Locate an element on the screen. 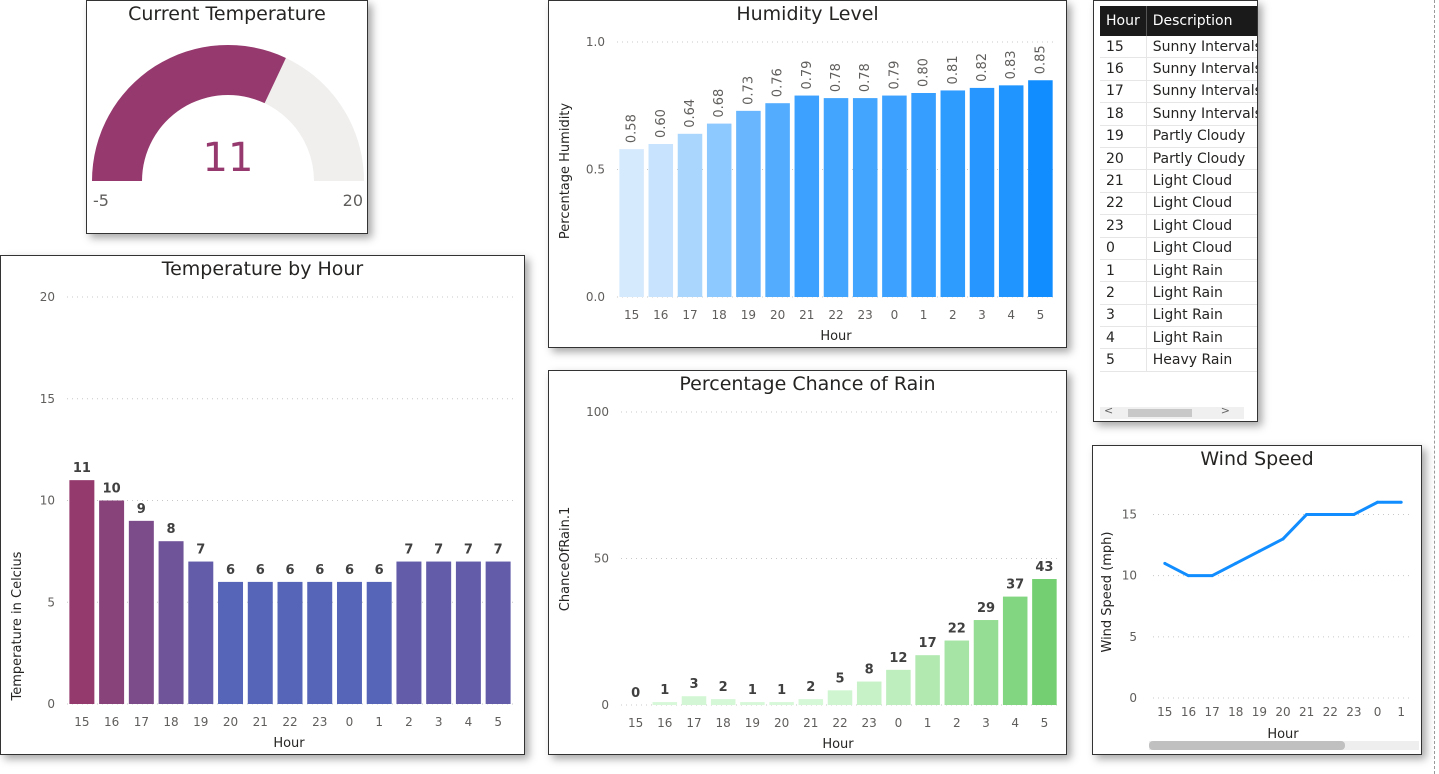  table-row: 17 Sunny Intervals is located at coordinates (1178, 92).